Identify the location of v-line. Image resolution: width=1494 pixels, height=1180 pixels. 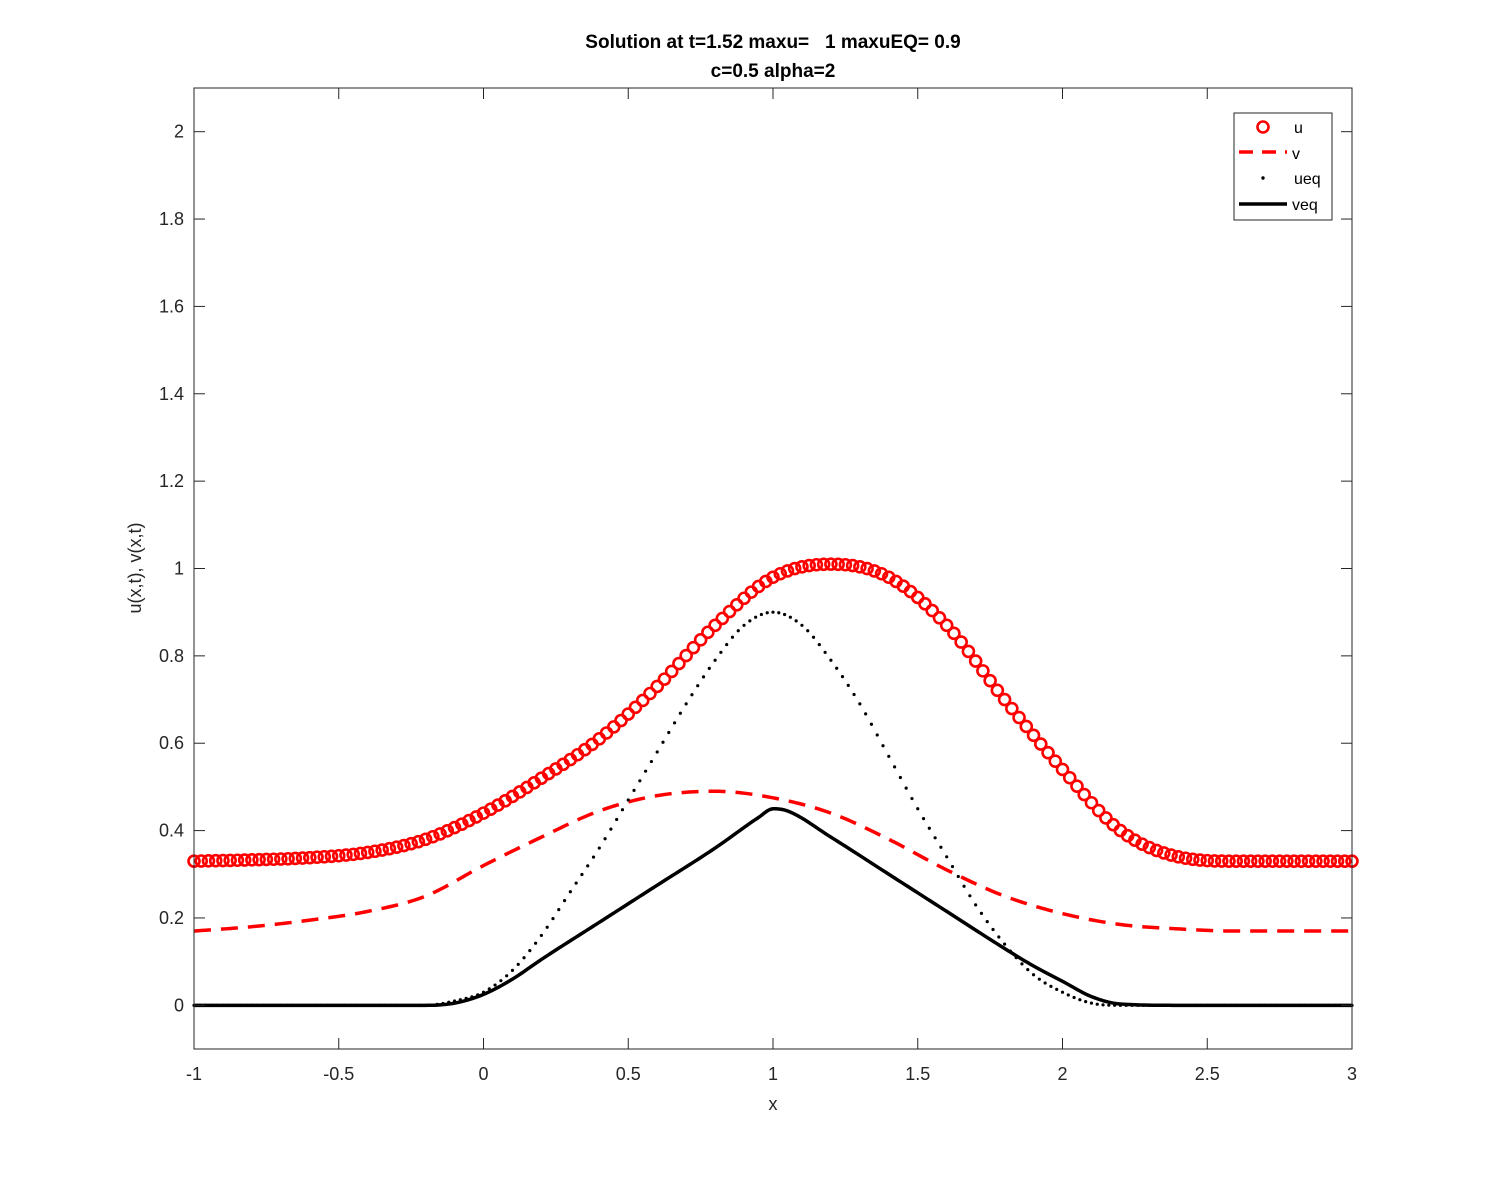
(772, 861).